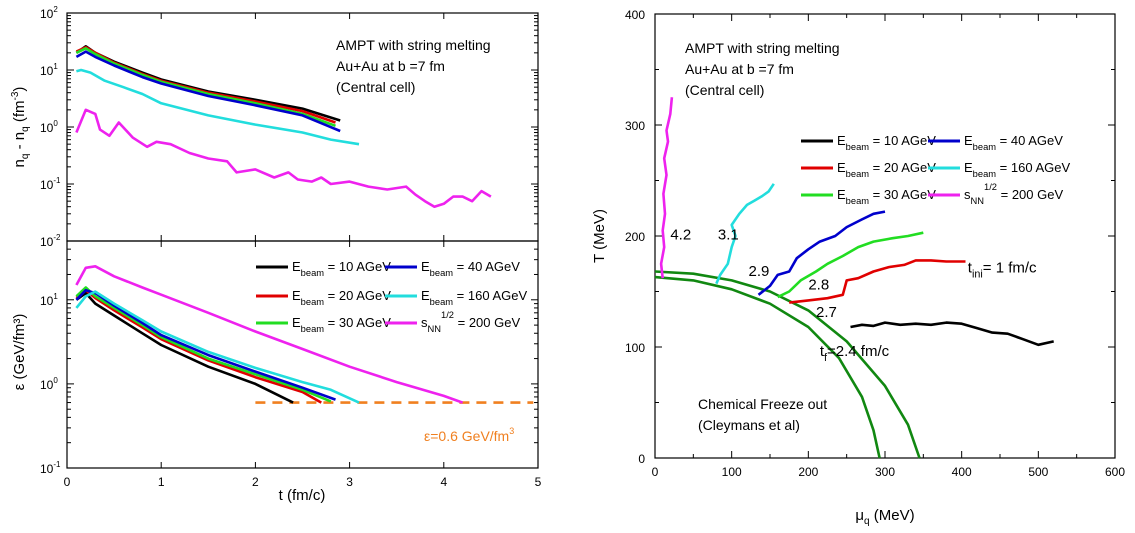 The width and height of the screenshot is (1135, 533). I want to click on x-tick-label: 200, so click(808, 472).